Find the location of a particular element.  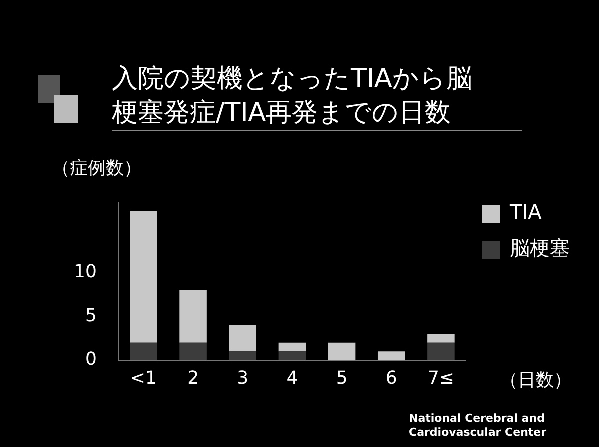

y-tick-label: 5 is located at coordinates (91, 315).